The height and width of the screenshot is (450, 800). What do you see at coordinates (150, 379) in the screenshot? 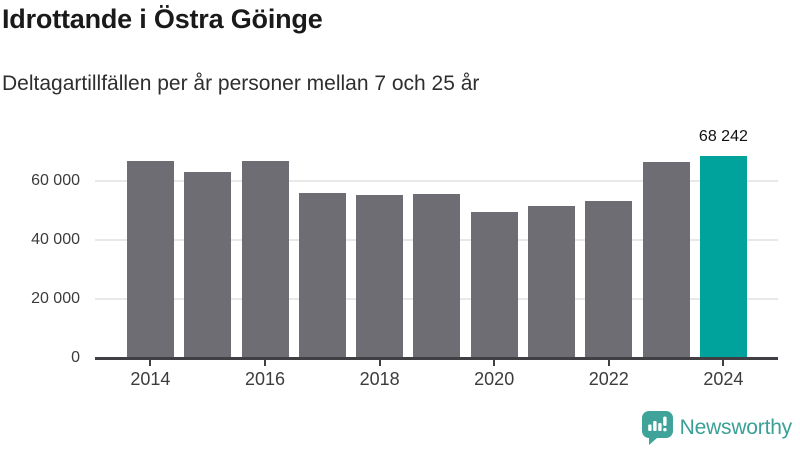
I see `x-axis-tick-label: 2014` at bounding box center [150, 379].